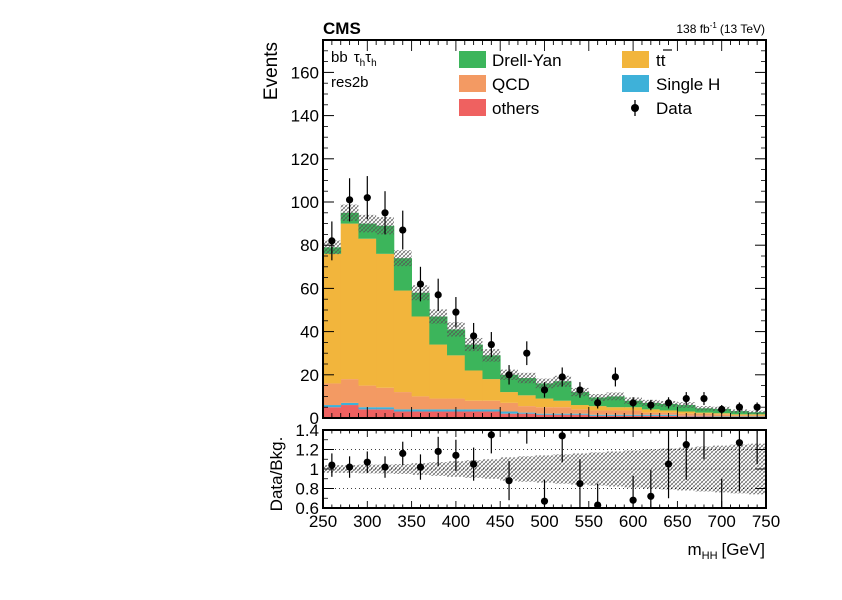 The image size is (842, 600). Describe the element at coordinates (511, 84) in the screenshot. I see `legend-label-qcd: QCD` at that location.